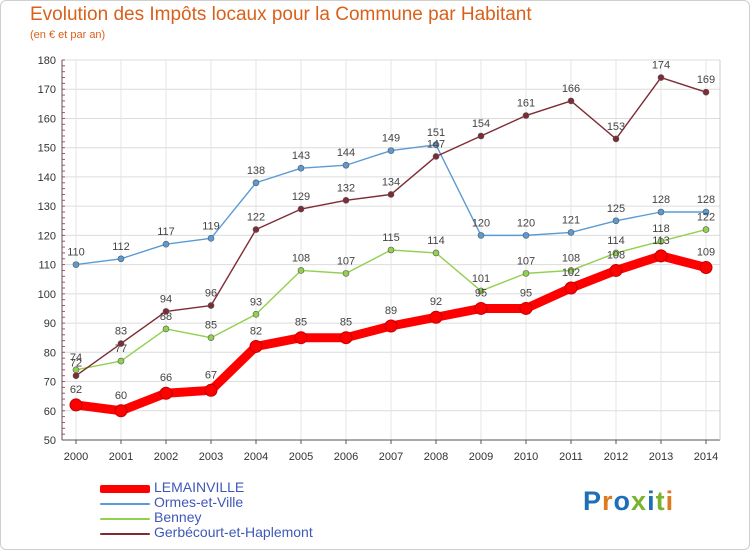 The height and width of the screenshot is (550, 750). Describe the element at coordinates (391, 457) in the screenshot. I see `x-tick-label: 2007` at that location.